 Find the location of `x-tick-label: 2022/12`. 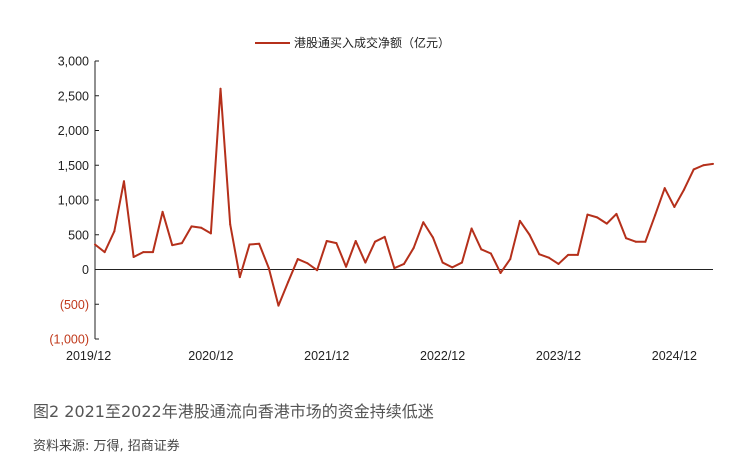

x-tick-label: 2022/12 is located at coordinates (442, 356).